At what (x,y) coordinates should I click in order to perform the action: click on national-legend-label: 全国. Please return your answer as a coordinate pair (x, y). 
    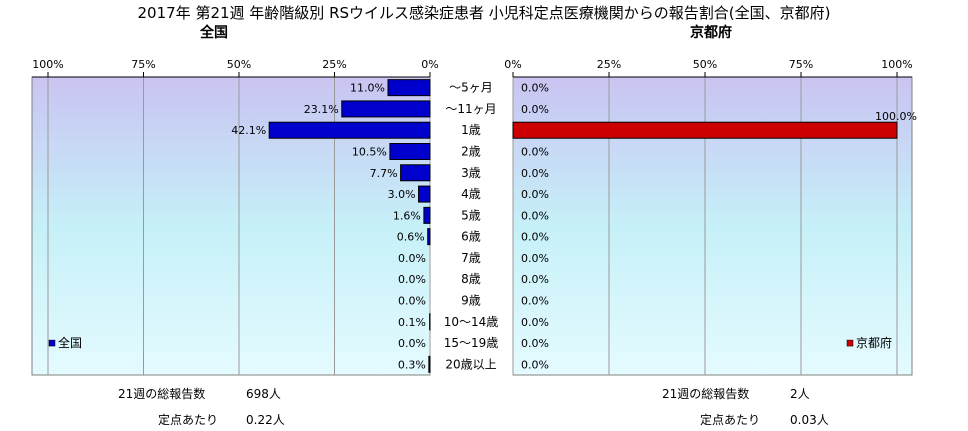
    Looking at the image, I should click on (70, 342).